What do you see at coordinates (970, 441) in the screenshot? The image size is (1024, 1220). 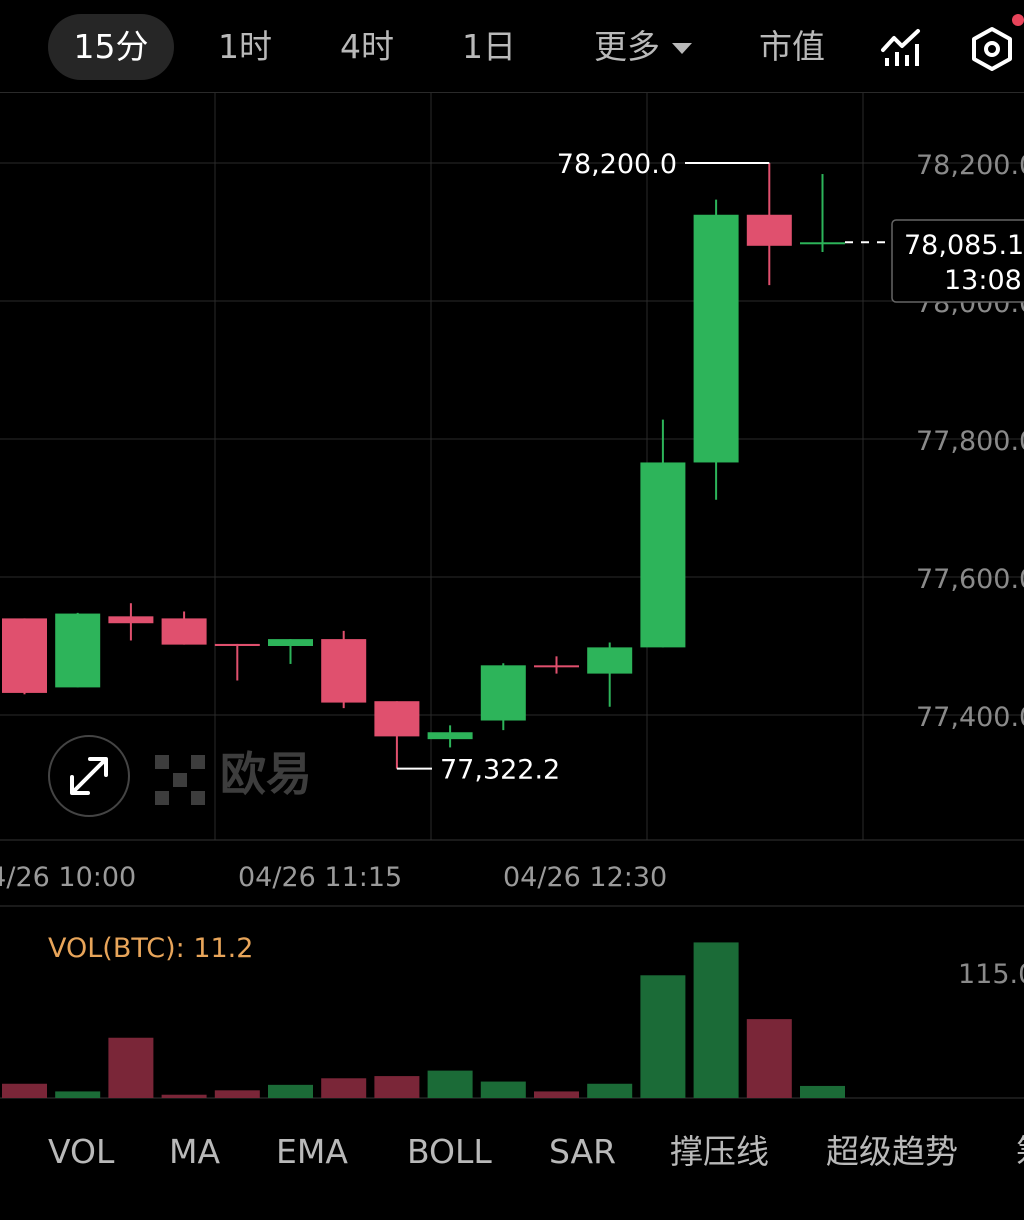 I see `y-tick-label: 77,800.0` at bounding box center [970, 441].